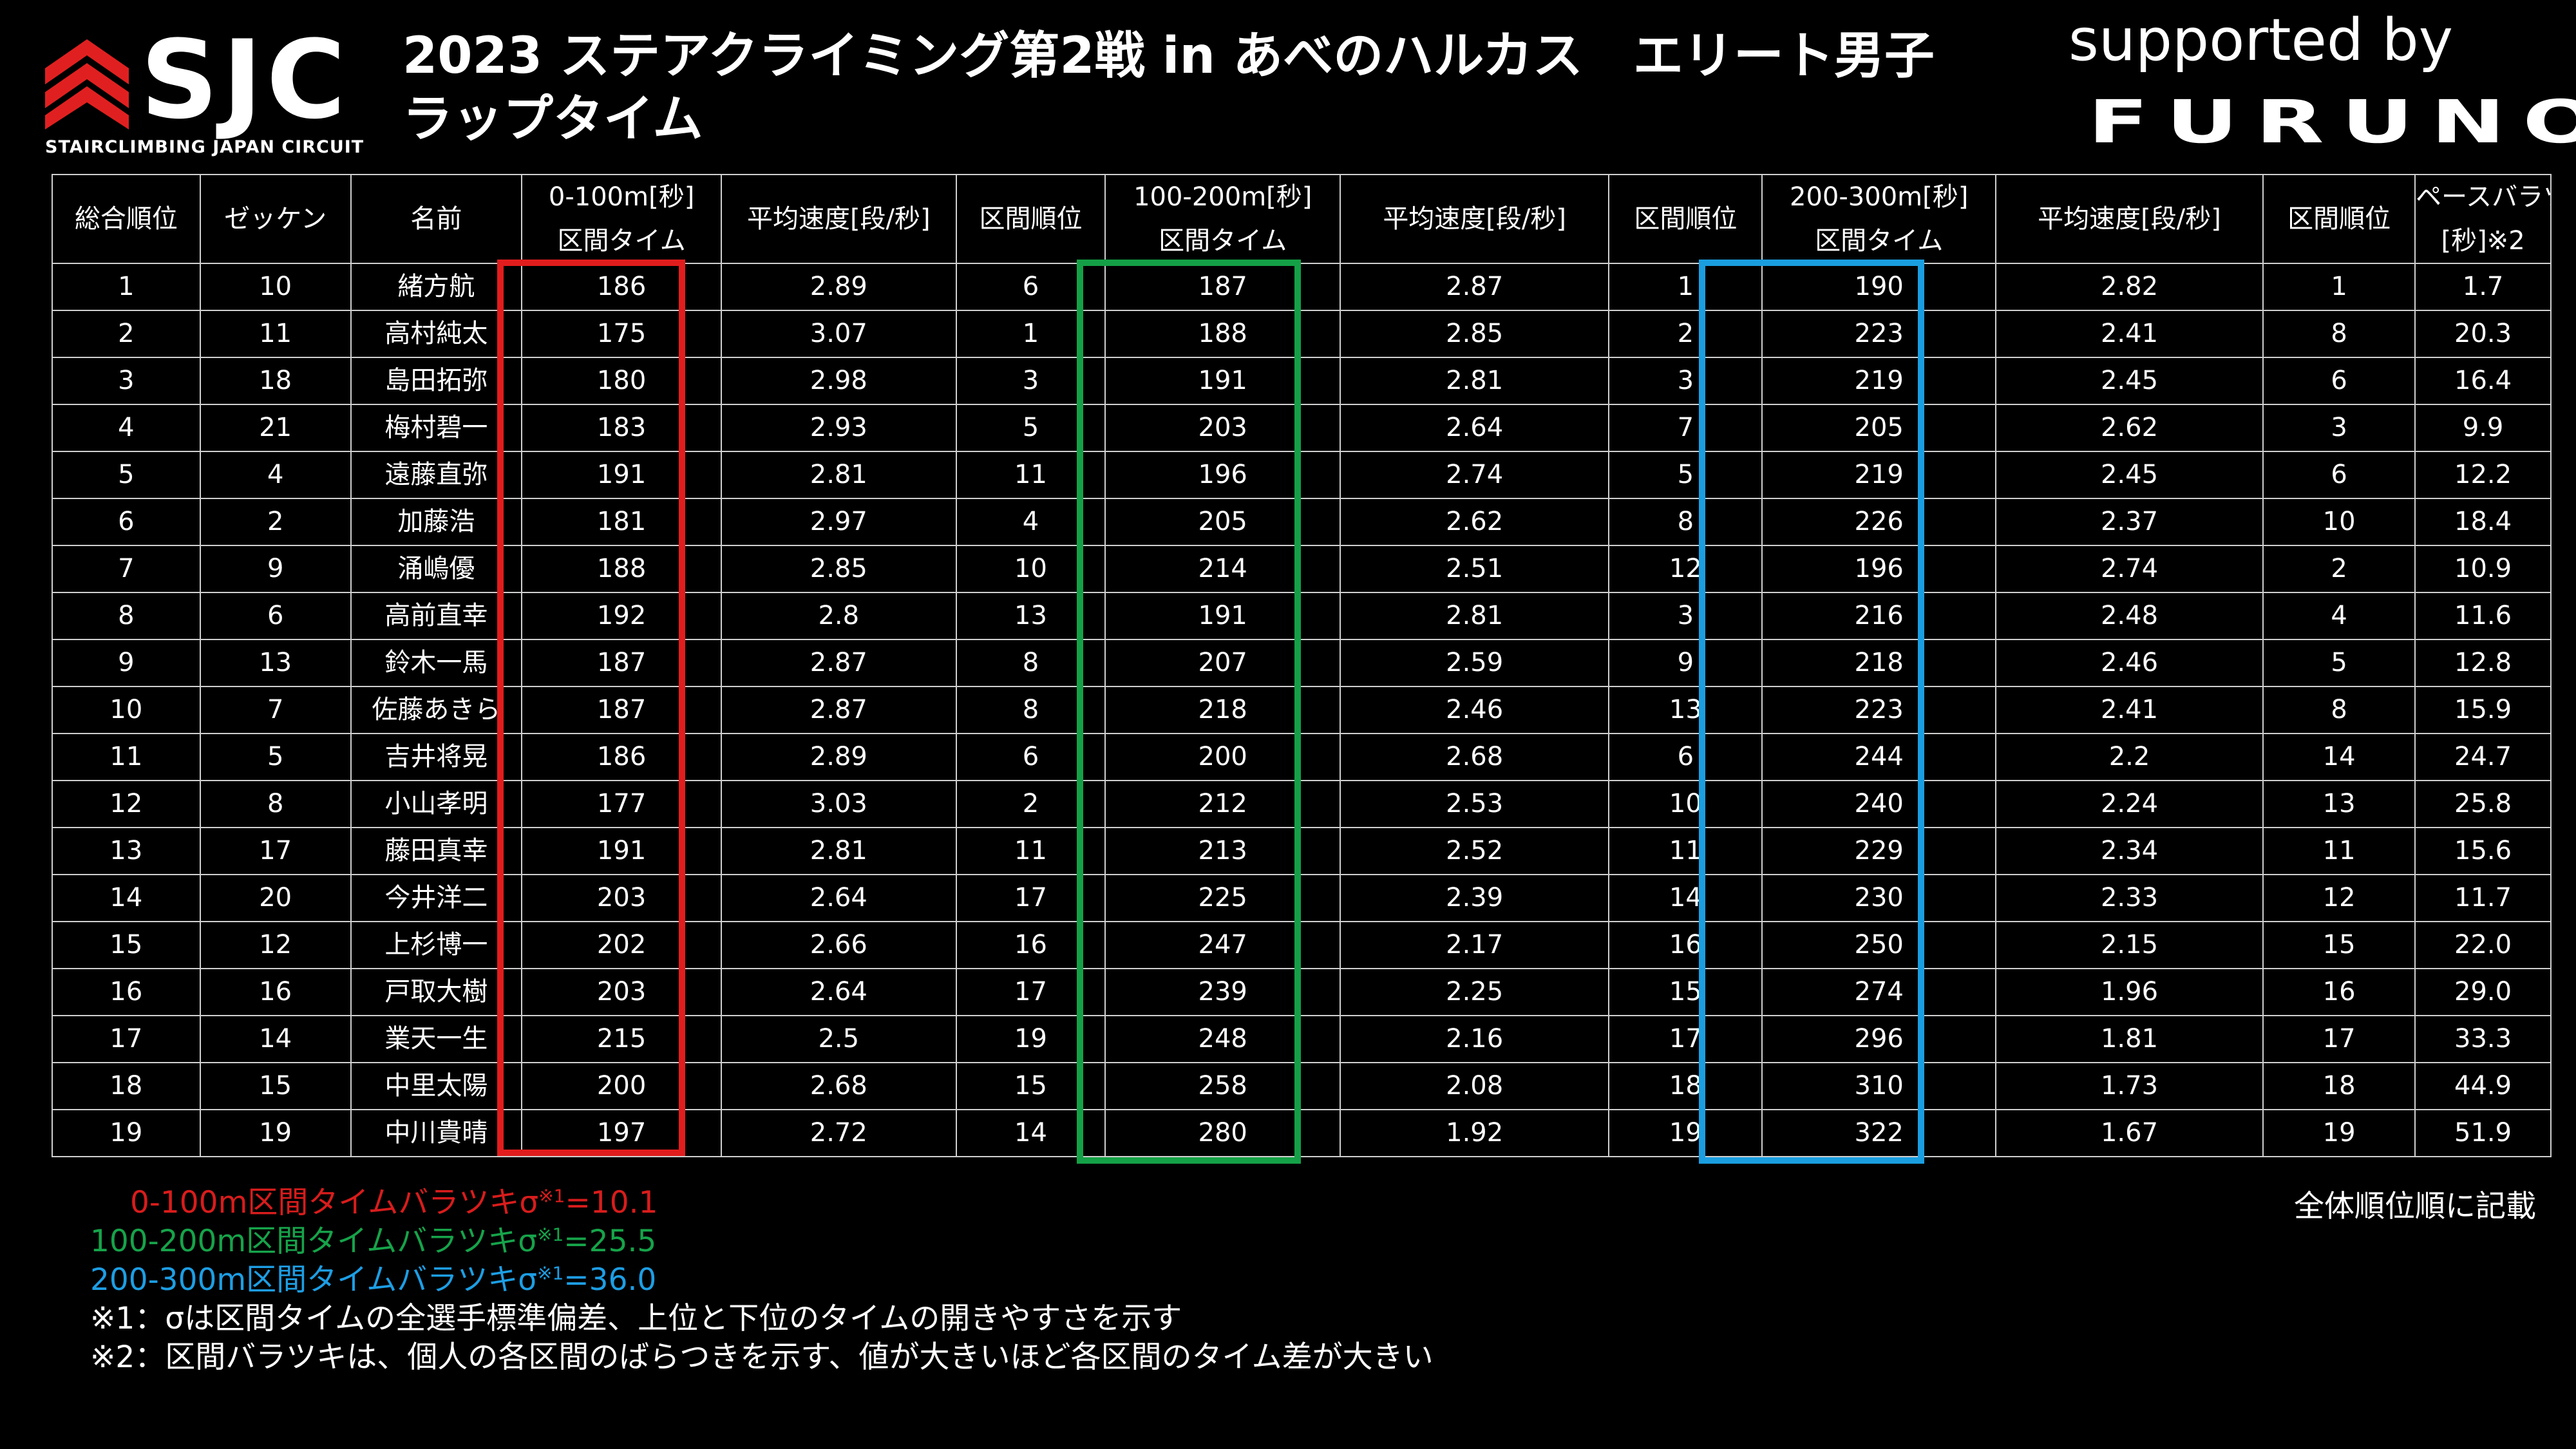  I want to click on table-cell: 2.24, so click(2129, 804).